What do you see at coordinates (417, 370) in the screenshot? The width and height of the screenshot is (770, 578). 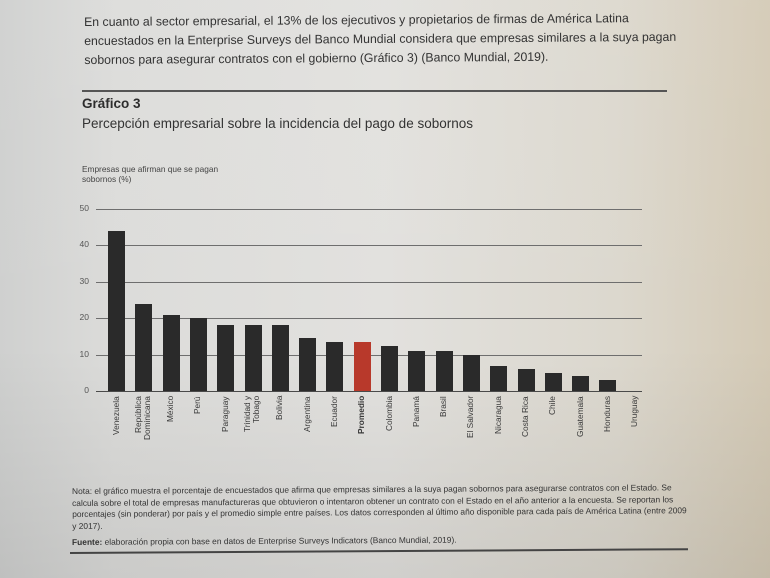 I see `bar-panamá` at bounding box center [417, 370].